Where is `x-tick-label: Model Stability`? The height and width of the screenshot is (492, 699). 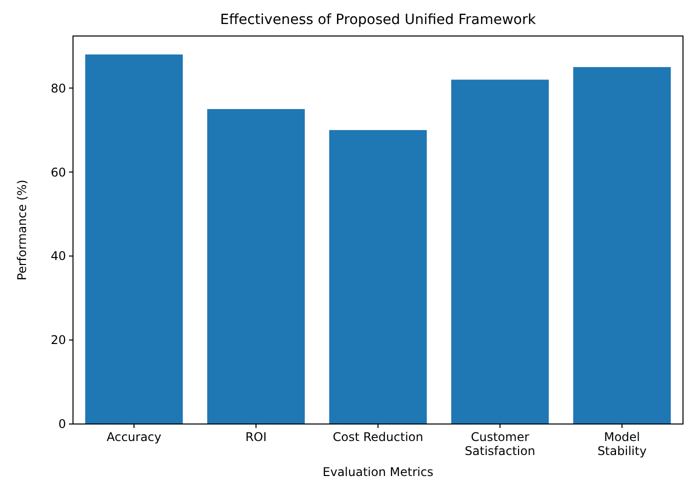 x-tick-label: Model Stability is located at coordinates (622, 444).